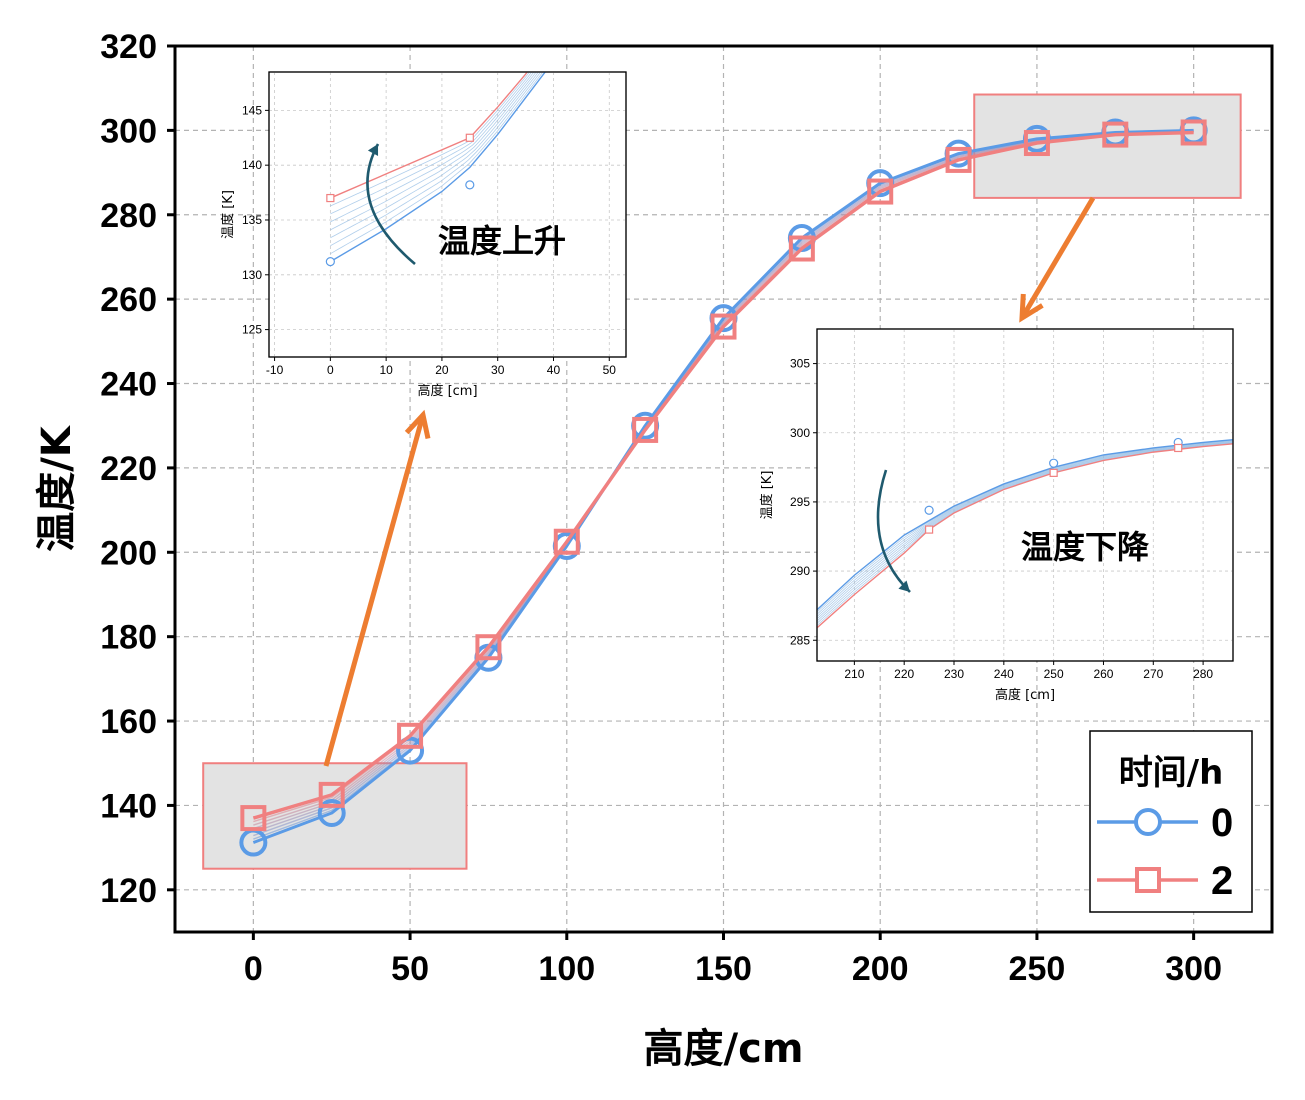  I want to click on inset-y-tick-label: 285, so click(800, 640).